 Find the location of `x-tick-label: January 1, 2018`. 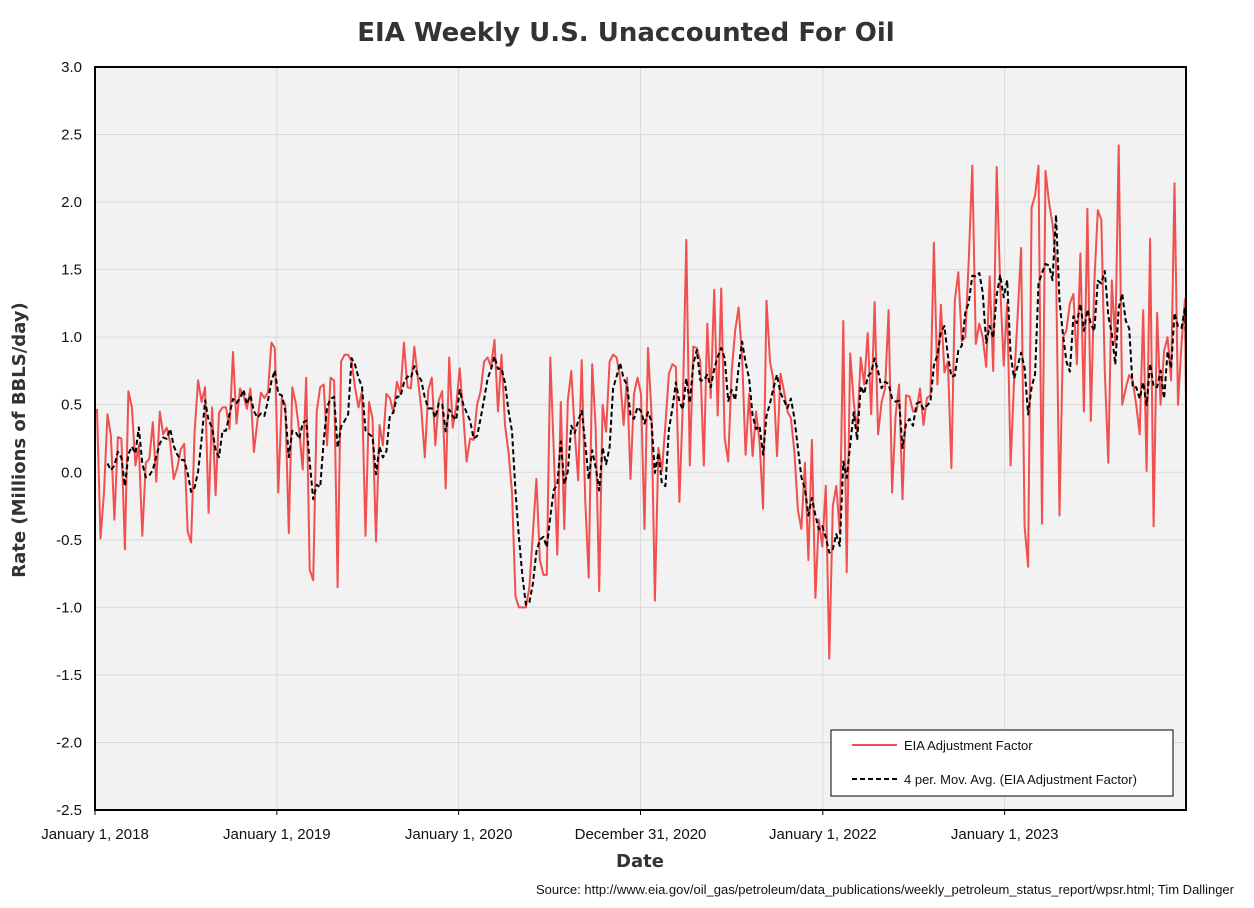

x-tick-label: January 1, 2018 is located at coordinates (95, 834).